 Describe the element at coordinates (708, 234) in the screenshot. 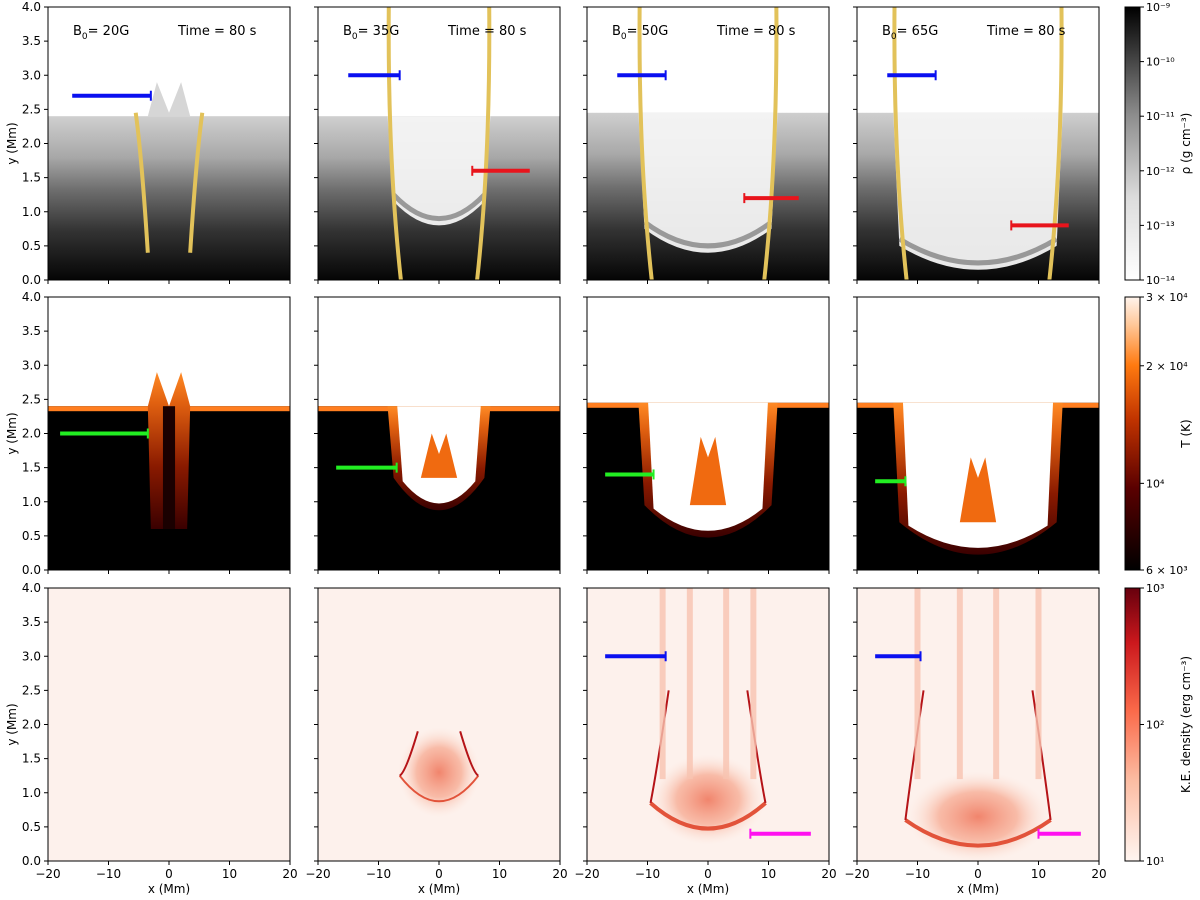

I see `compressed-shell` at that location.